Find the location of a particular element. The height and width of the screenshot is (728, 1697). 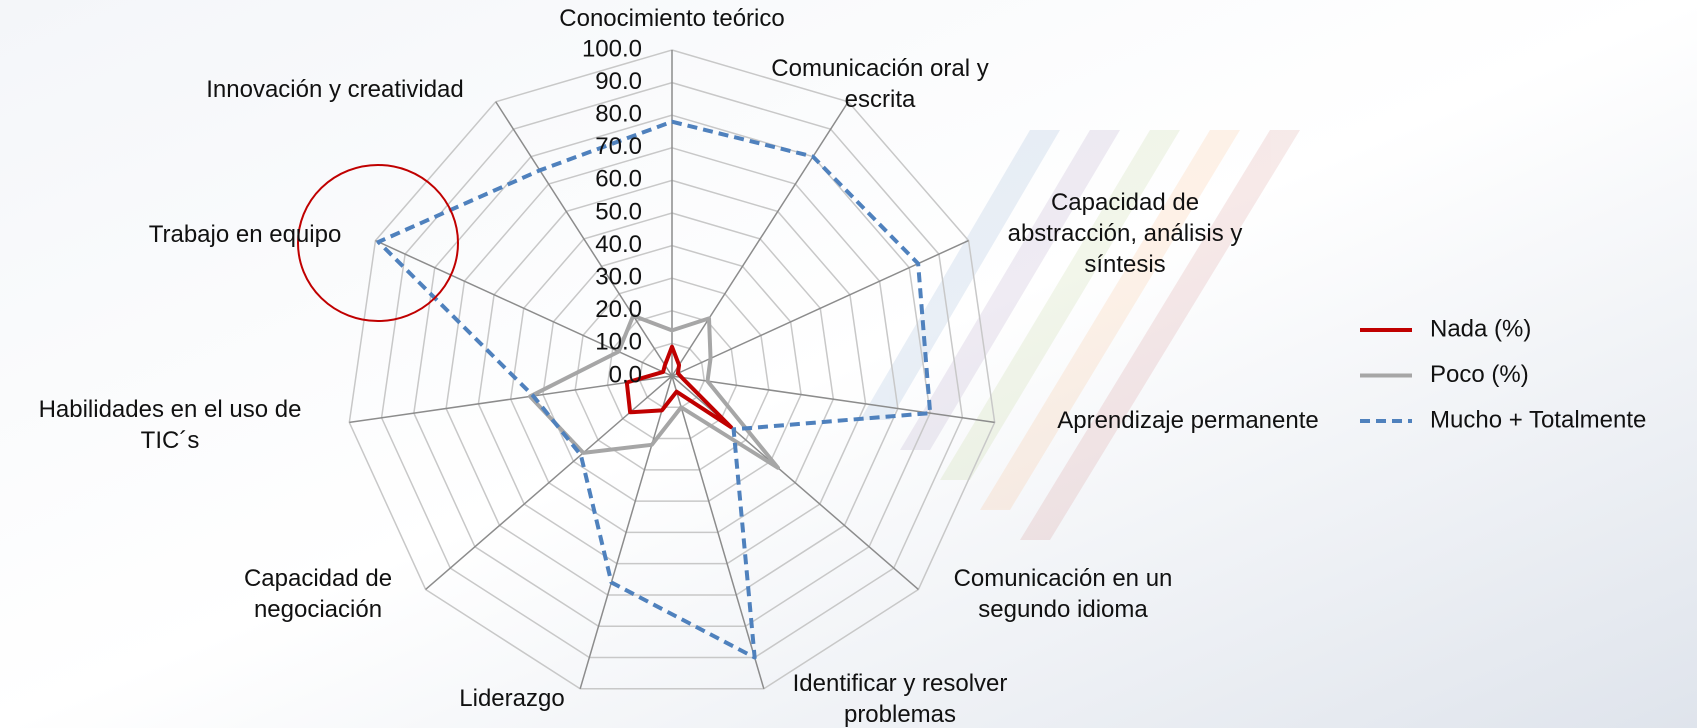

r-tick-label: 90.0 is located at coordinates (618, 81).